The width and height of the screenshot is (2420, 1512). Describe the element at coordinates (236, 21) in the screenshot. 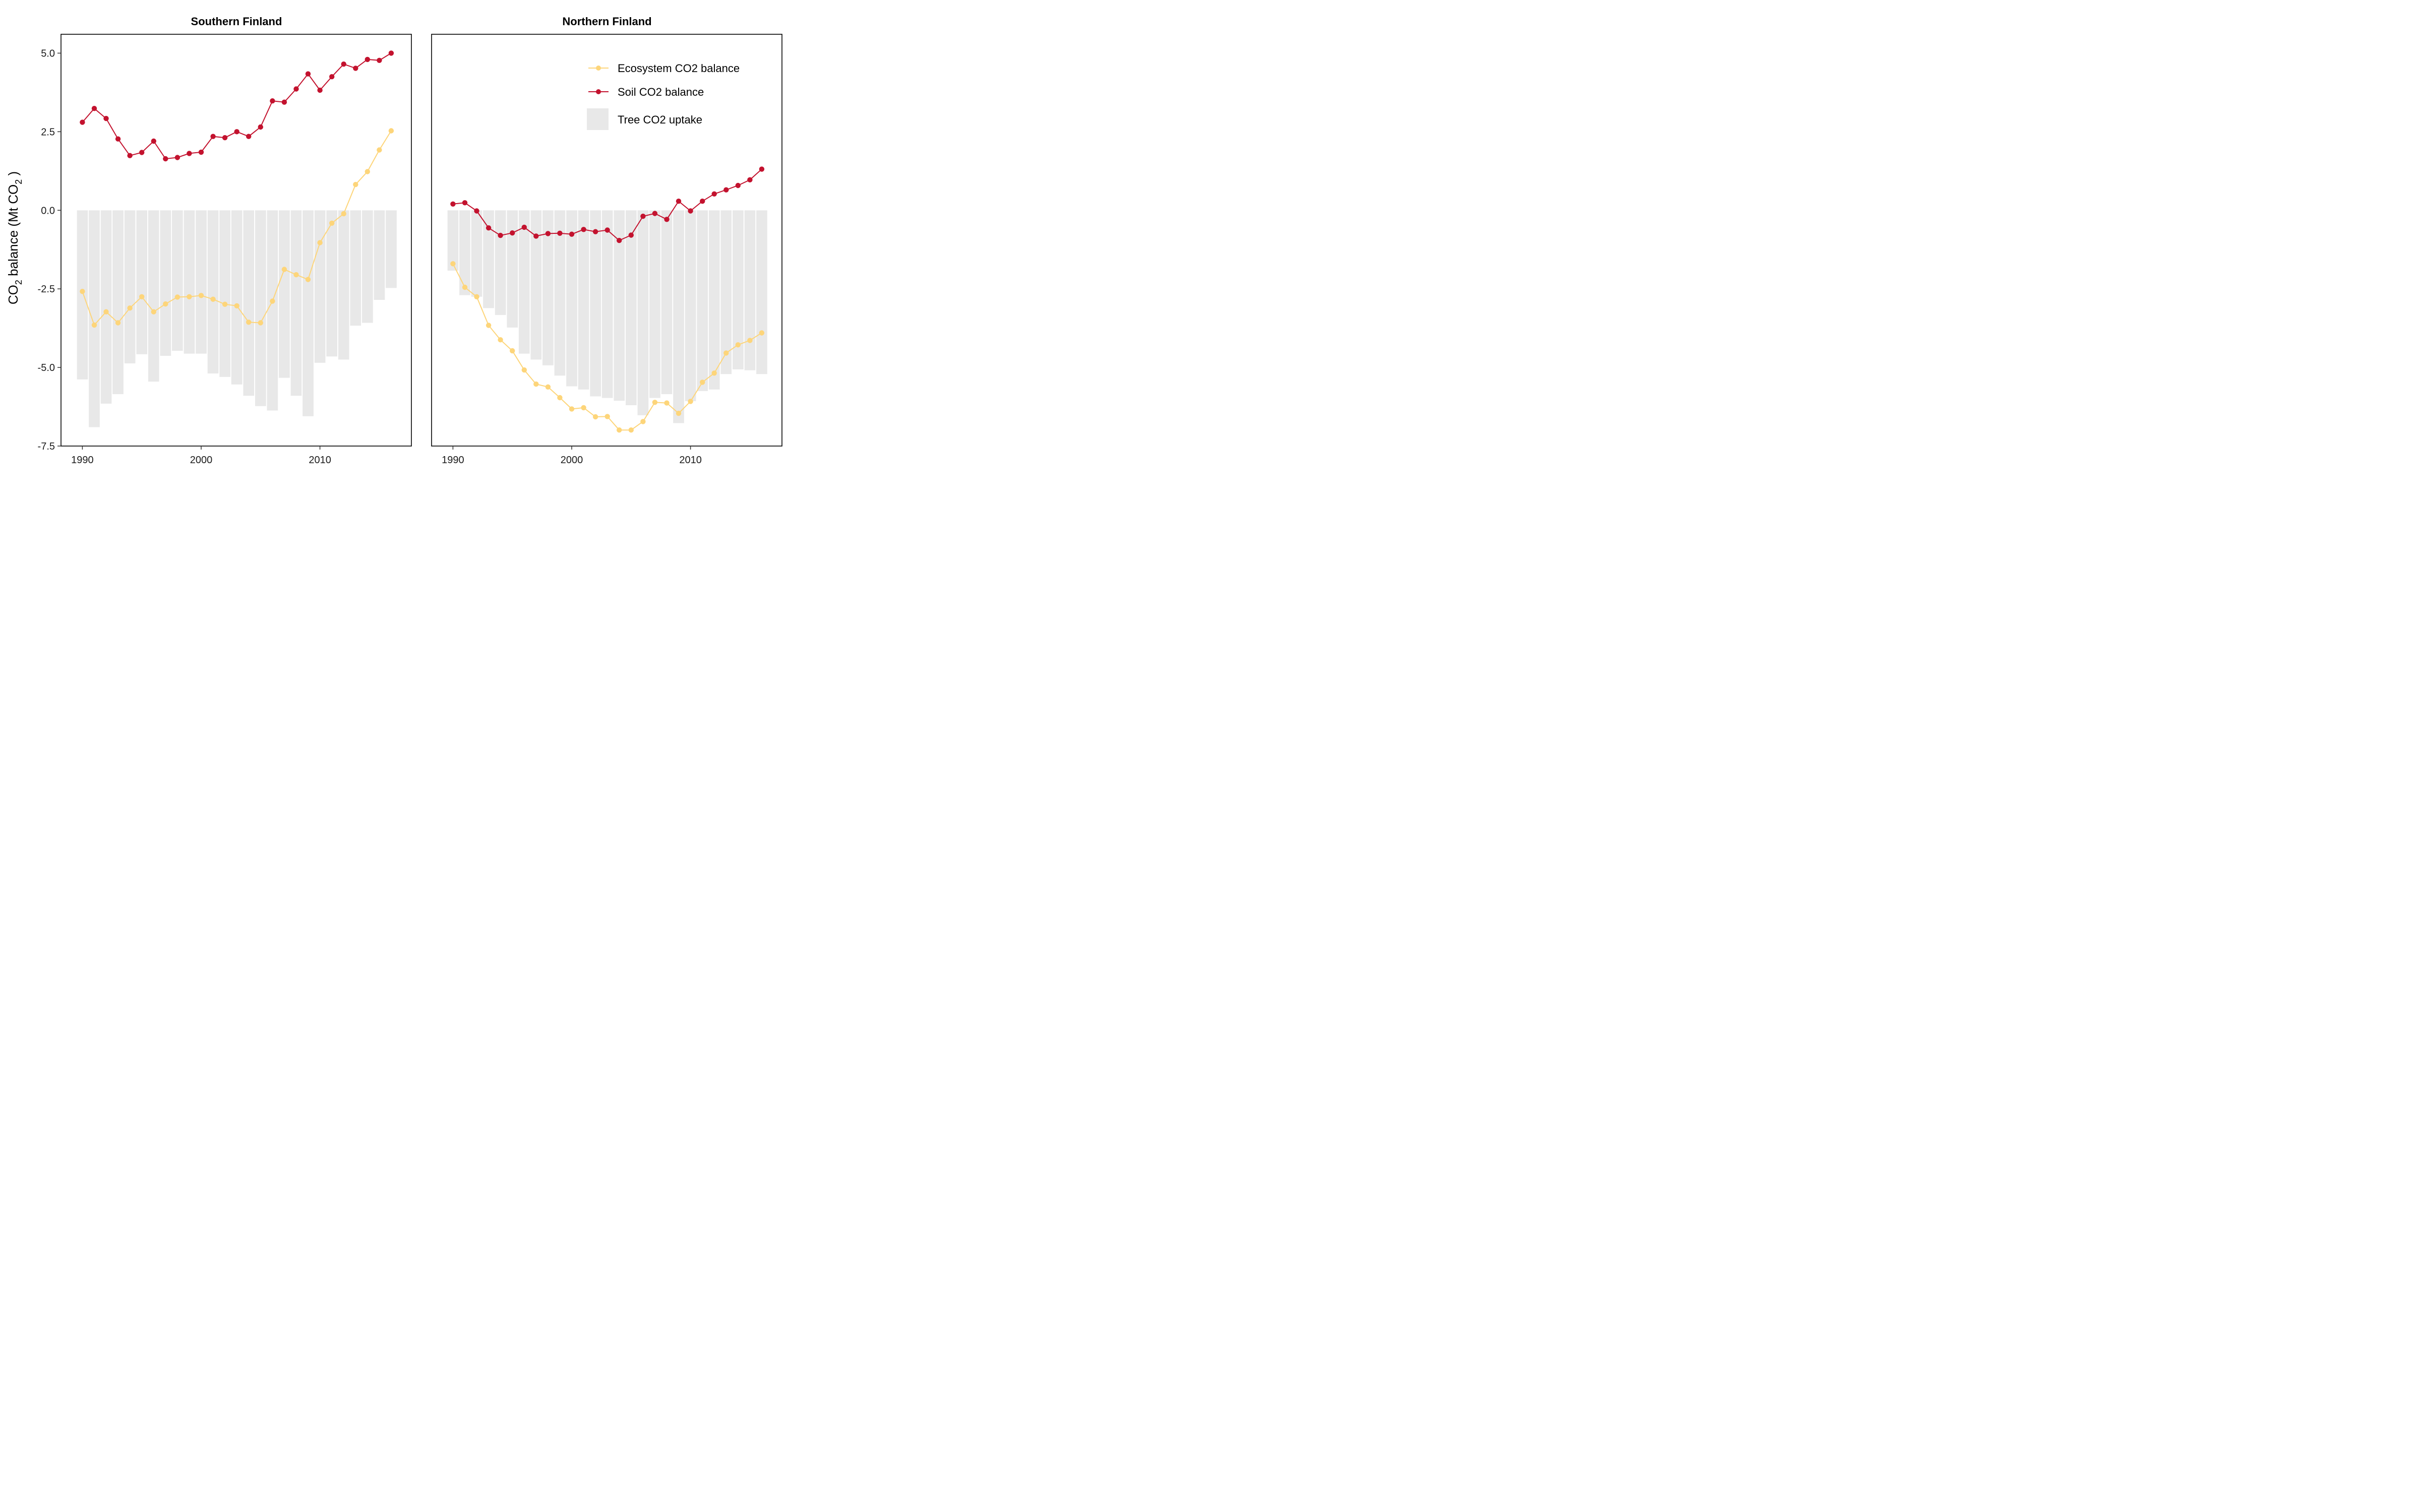

I see `panel-title: Southern Finland` at that location.